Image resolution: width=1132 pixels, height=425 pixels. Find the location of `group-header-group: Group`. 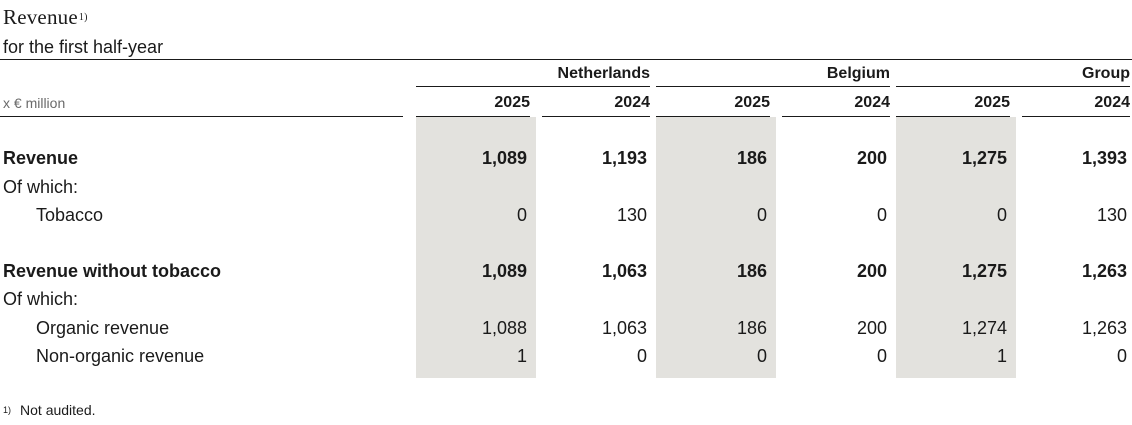

group-header-group: Group is located at coordinates (1106, 73).